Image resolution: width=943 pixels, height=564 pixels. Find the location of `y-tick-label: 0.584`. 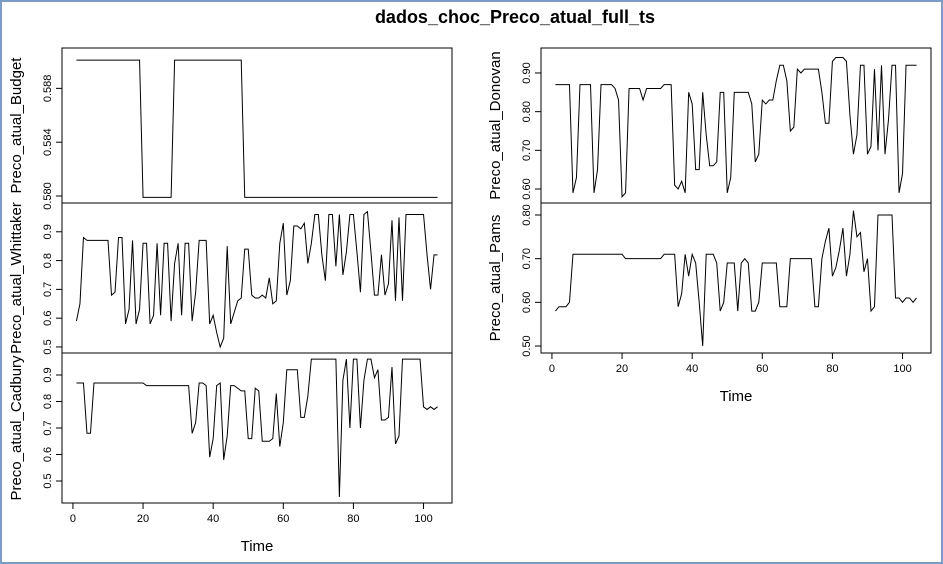

y-tick-label: 0.584 is located at coordinates (48, 142).